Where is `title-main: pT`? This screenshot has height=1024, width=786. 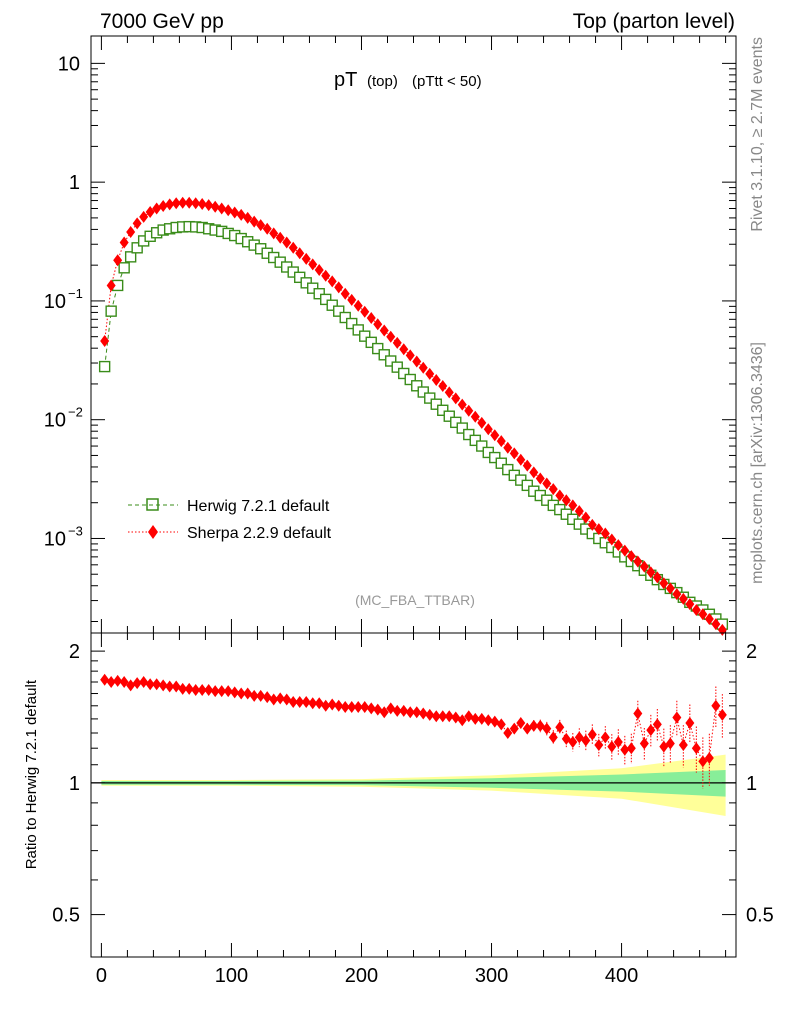
title-main: pT is located at coordinates (345, 80).